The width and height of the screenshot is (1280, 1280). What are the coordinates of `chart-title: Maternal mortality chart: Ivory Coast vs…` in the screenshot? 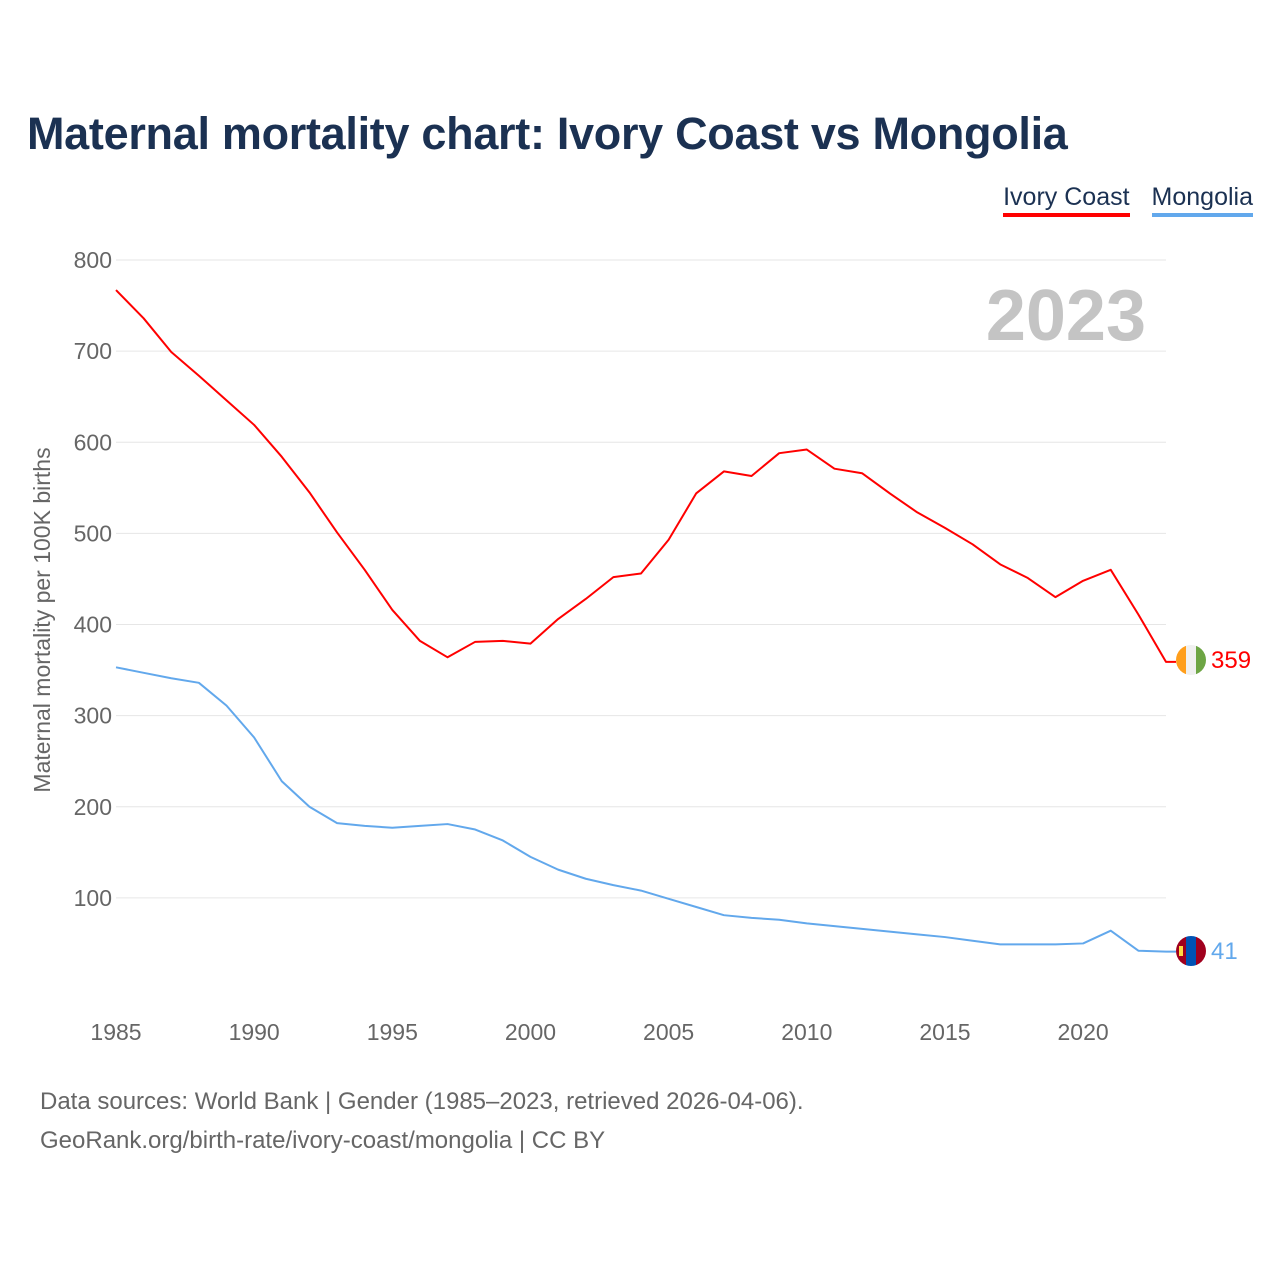 It's located at (547, 133).